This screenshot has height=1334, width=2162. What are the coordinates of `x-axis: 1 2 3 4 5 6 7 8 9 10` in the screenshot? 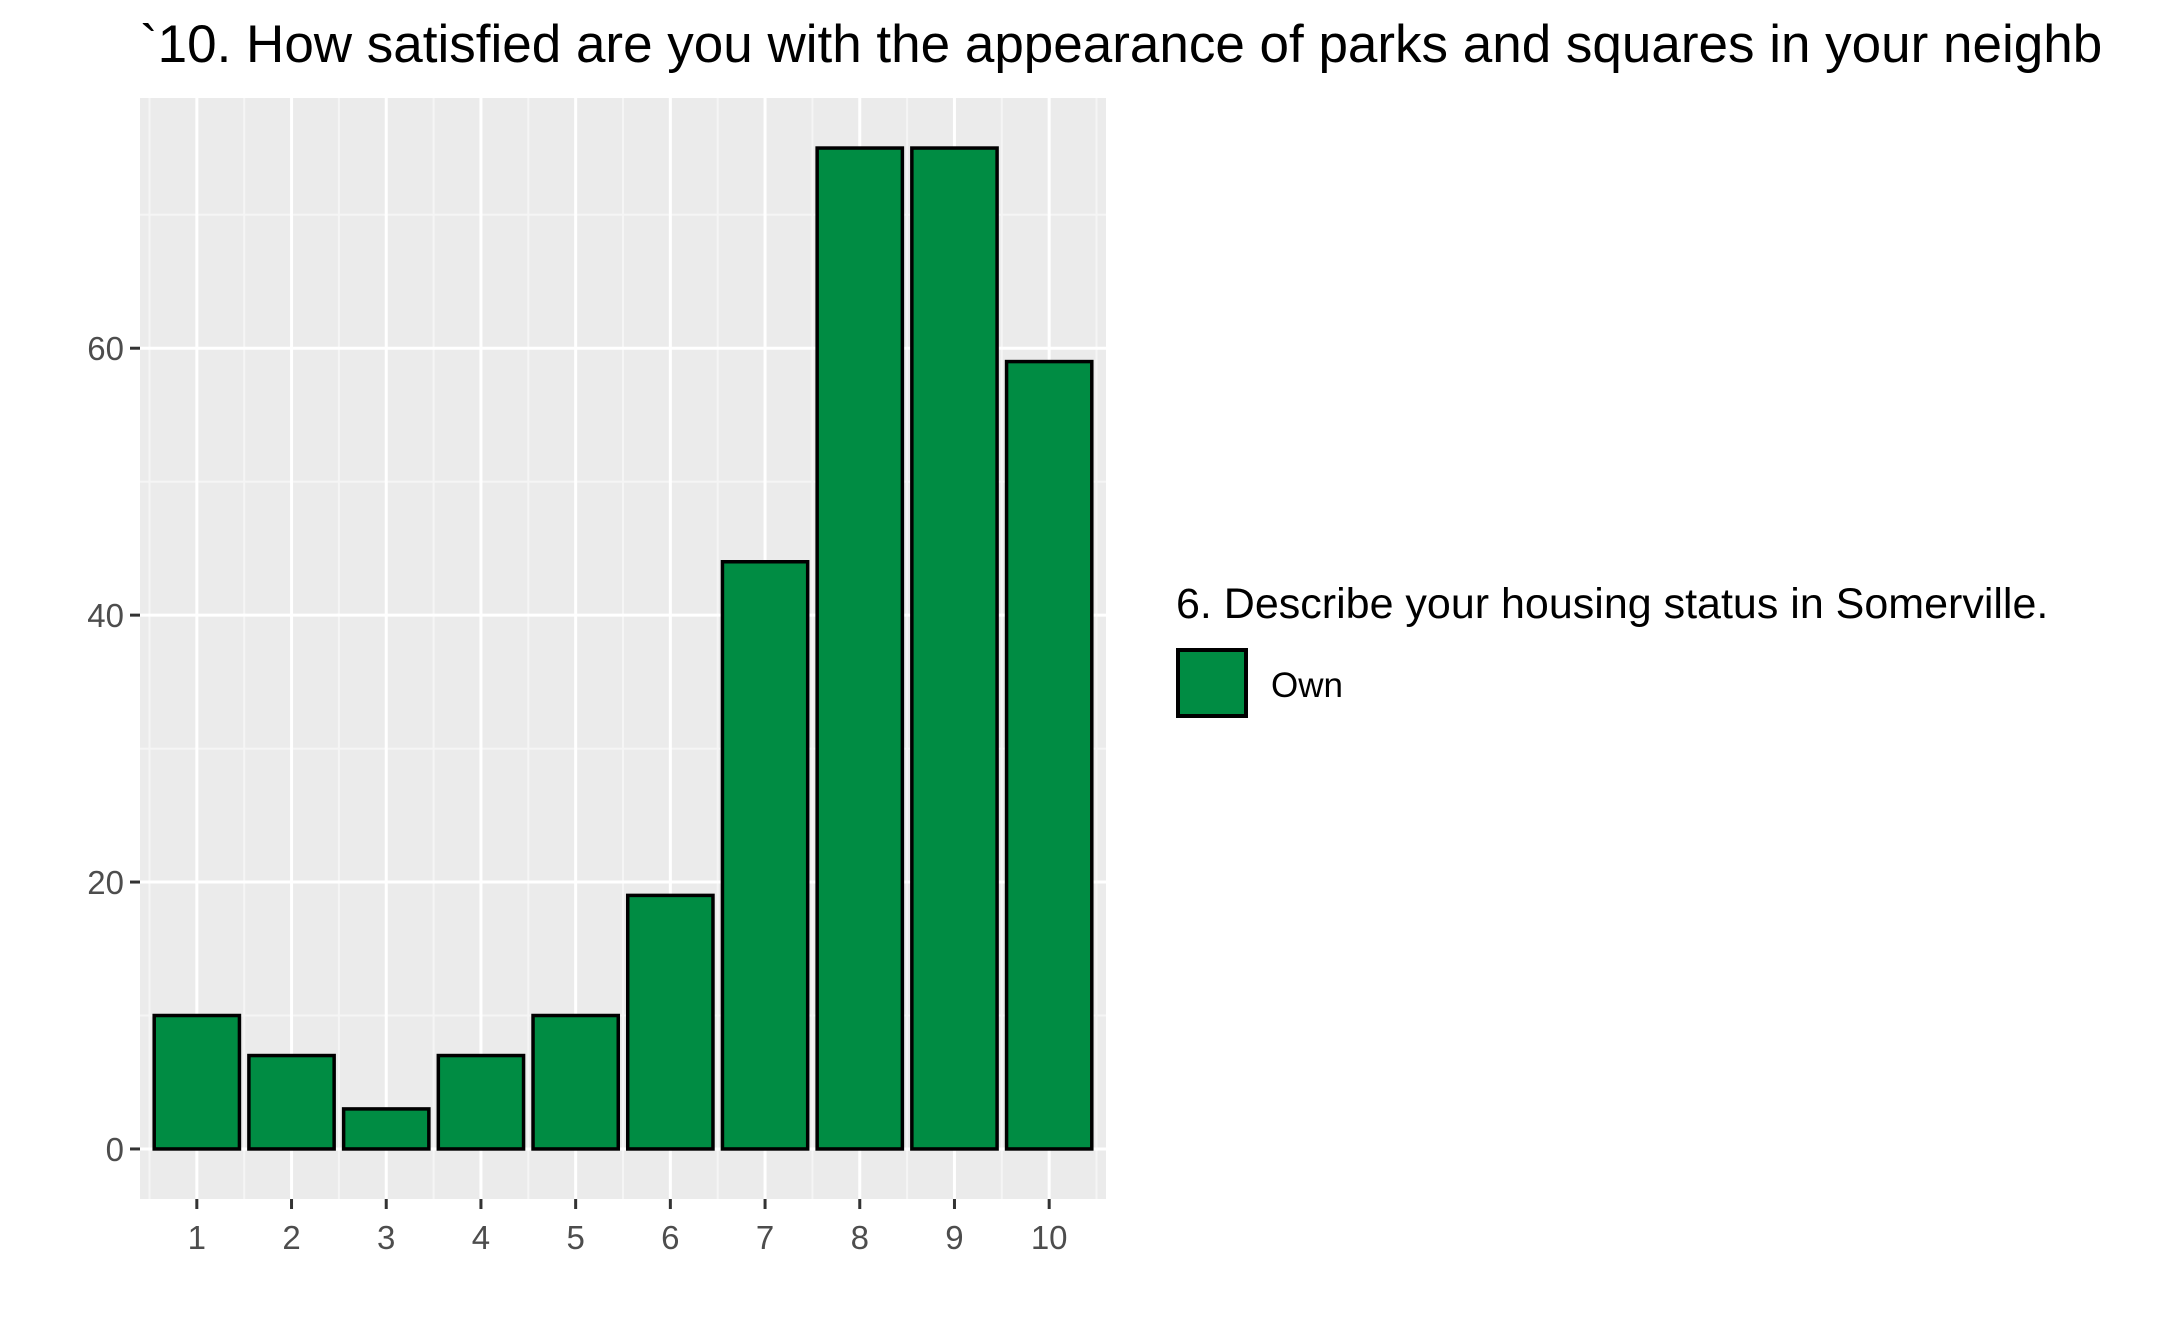 It's located at (628, 1227).